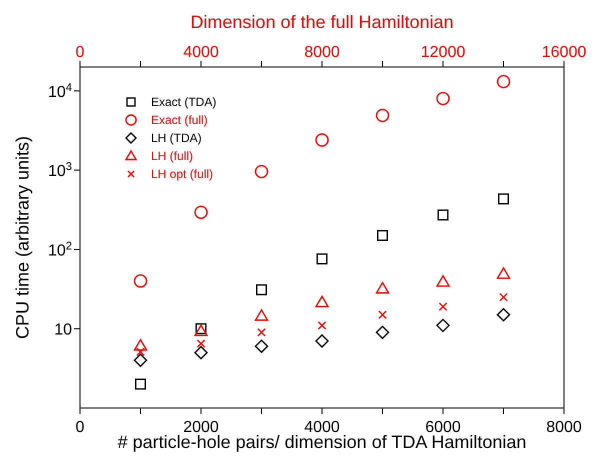 This screenshot has width=594, height=460. I want to click on legend-label: LH (TDA), so click(176, 138).